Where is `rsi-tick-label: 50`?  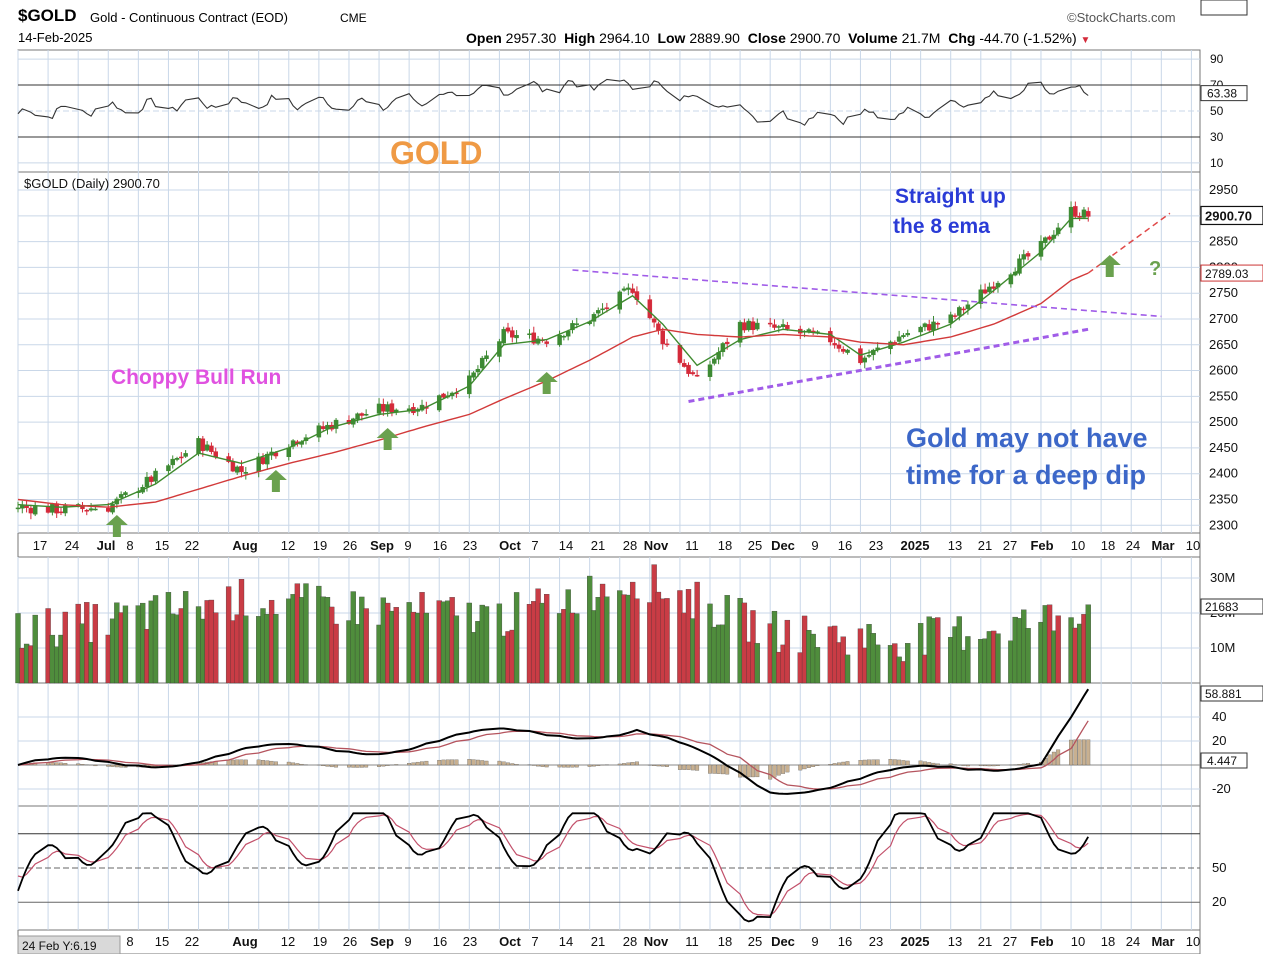 rsi-tick-label: 50 is located at coordinates (1217, 111).